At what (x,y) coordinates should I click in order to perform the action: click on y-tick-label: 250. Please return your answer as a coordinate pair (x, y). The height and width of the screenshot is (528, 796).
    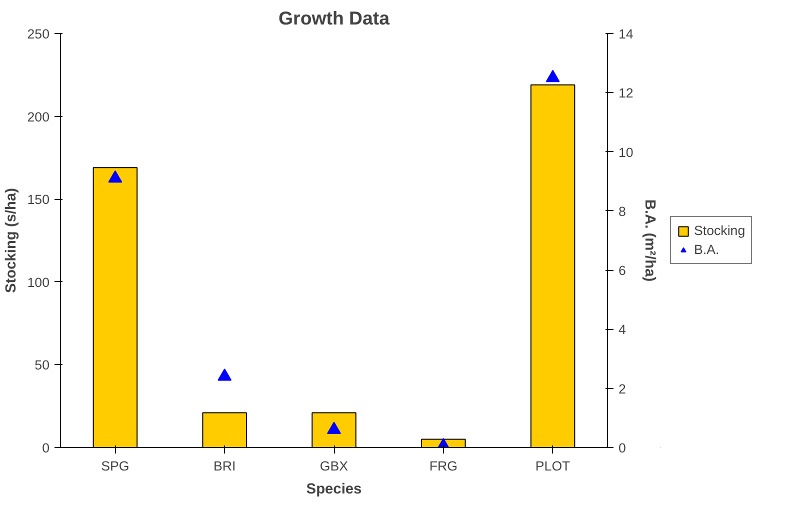
    Looking at the image, I should click on (38, 34).